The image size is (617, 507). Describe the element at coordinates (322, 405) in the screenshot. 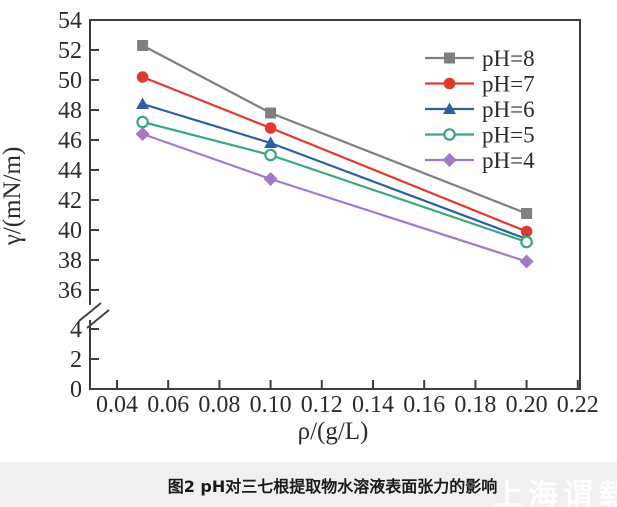

I see `x-tick-label: 0.12` at that location.